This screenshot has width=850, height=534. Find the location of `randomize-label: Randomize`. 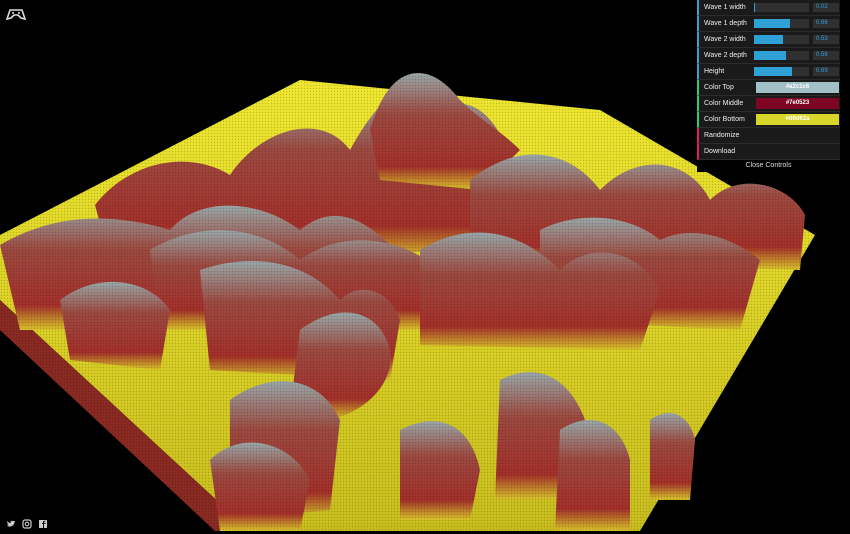

randomize-label: Randomize is located at coordinates (722, 135).